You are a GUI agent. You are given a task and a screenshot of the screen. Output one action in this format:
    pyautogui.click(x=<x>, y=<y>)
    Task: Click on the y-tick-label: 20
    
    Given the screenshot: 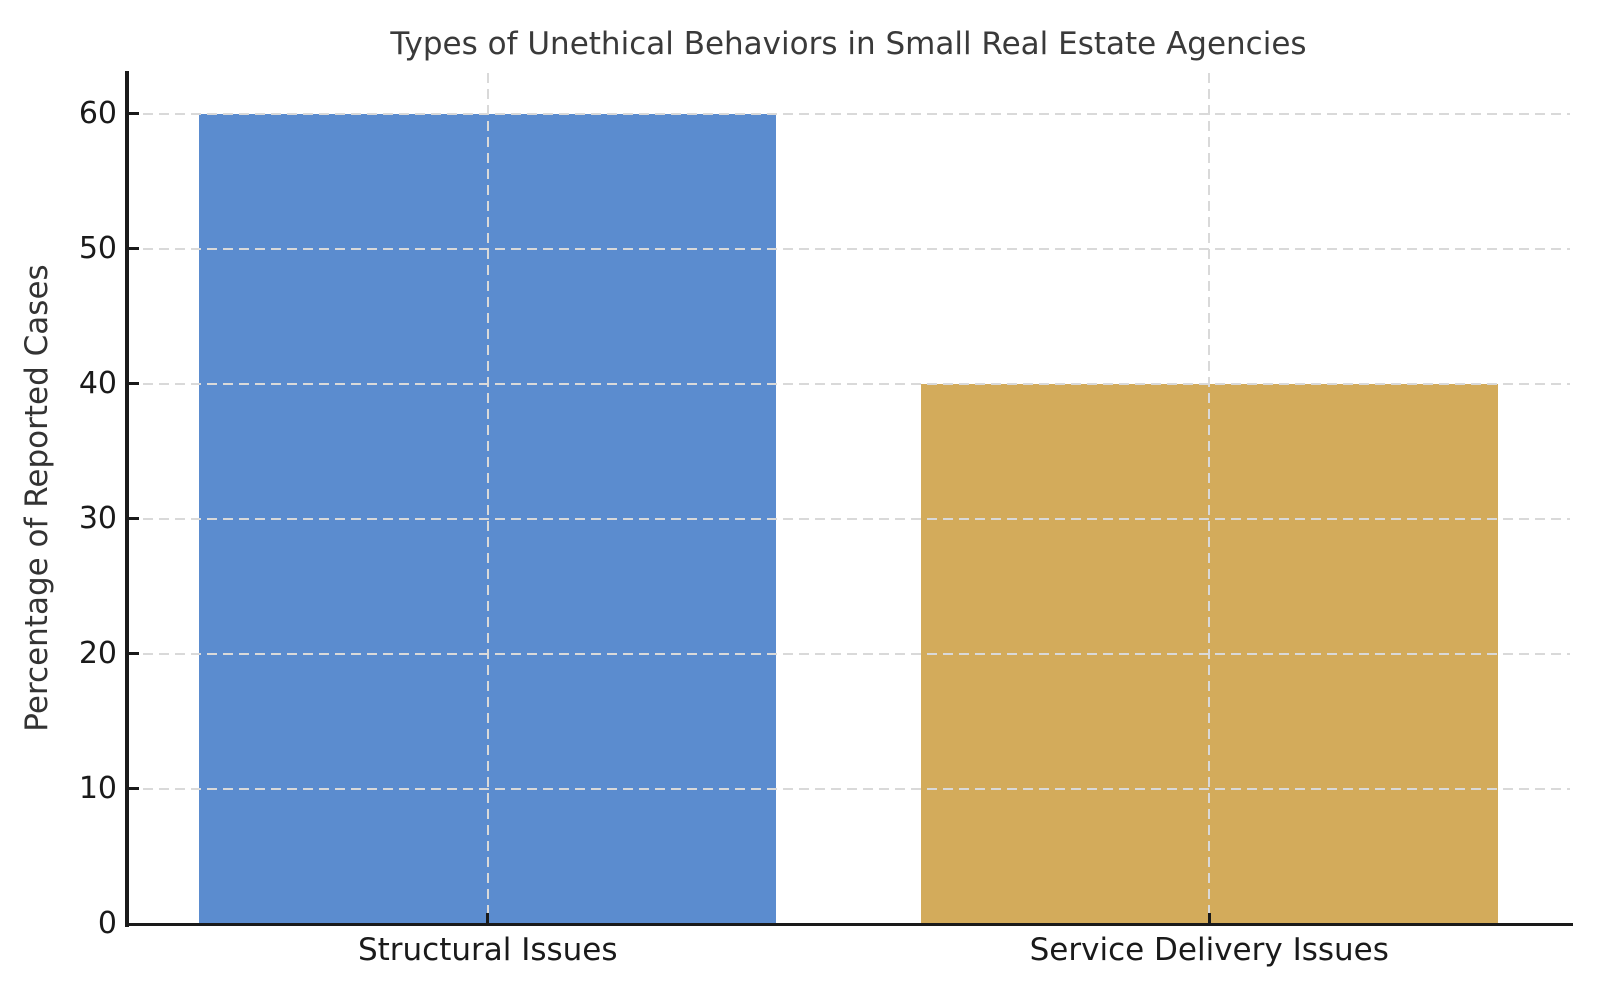 What is the action you would take?
    pyautogui.click(x=97, y=653)
    